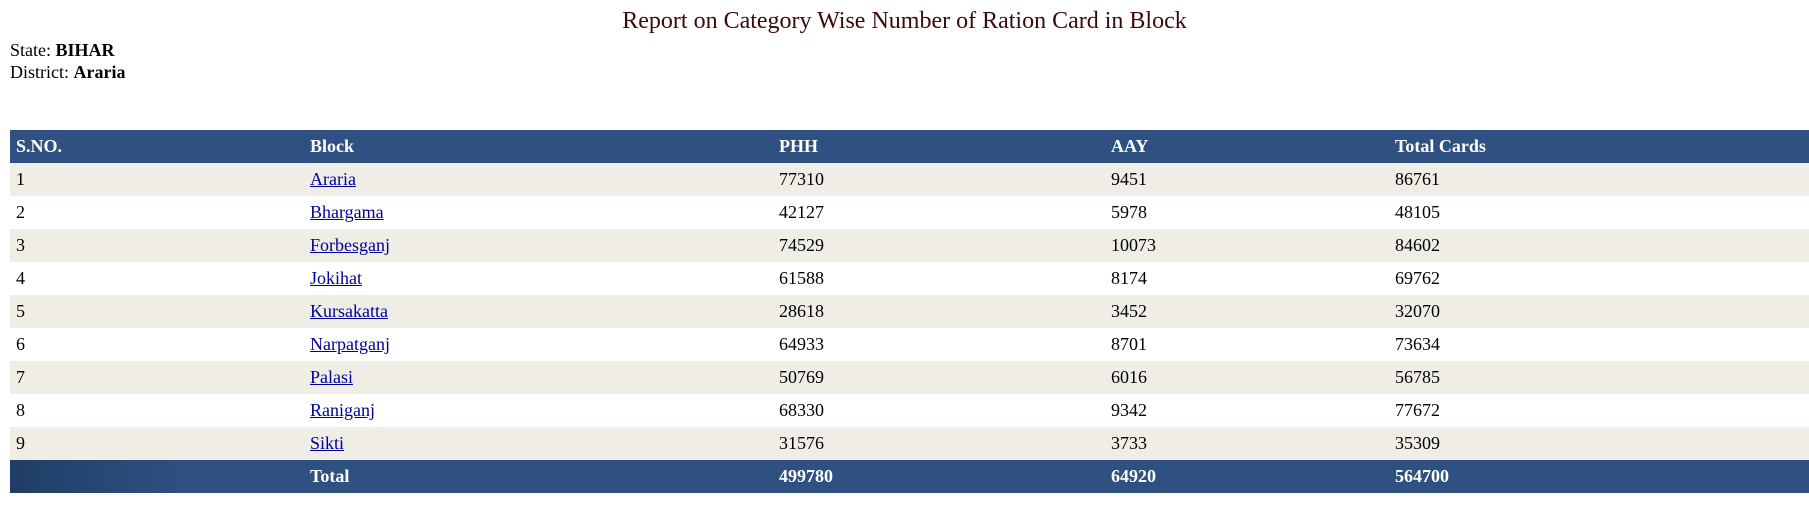 The width and height of the screenshot is (1809, 525). What do you see at coordinates (157, 245) in the screenshot?
I see `cell-sno: 3` at bounding box center [157, 245].